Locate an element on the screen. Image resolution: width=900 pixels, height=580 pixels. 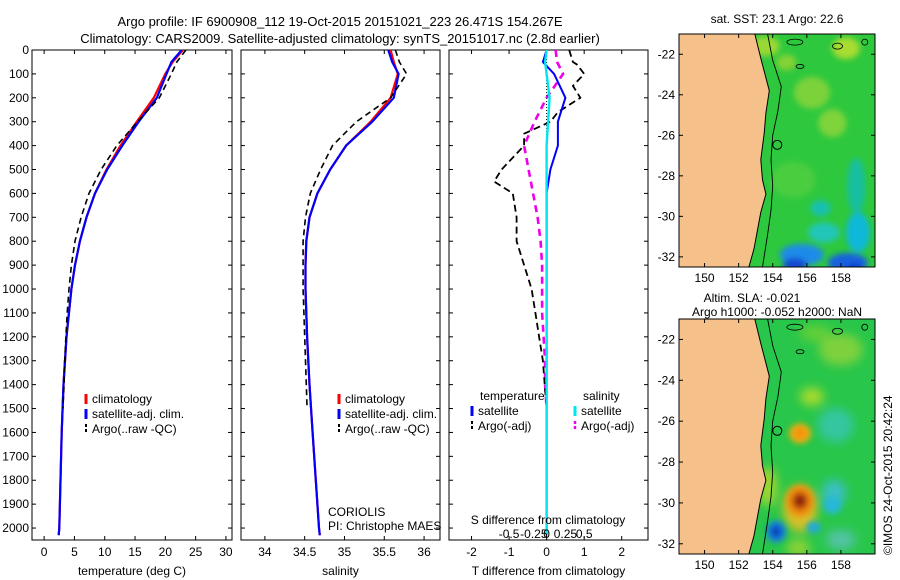
salinity-legend-label: Argo(..raw -QC) is located at coordinates (387, 429).